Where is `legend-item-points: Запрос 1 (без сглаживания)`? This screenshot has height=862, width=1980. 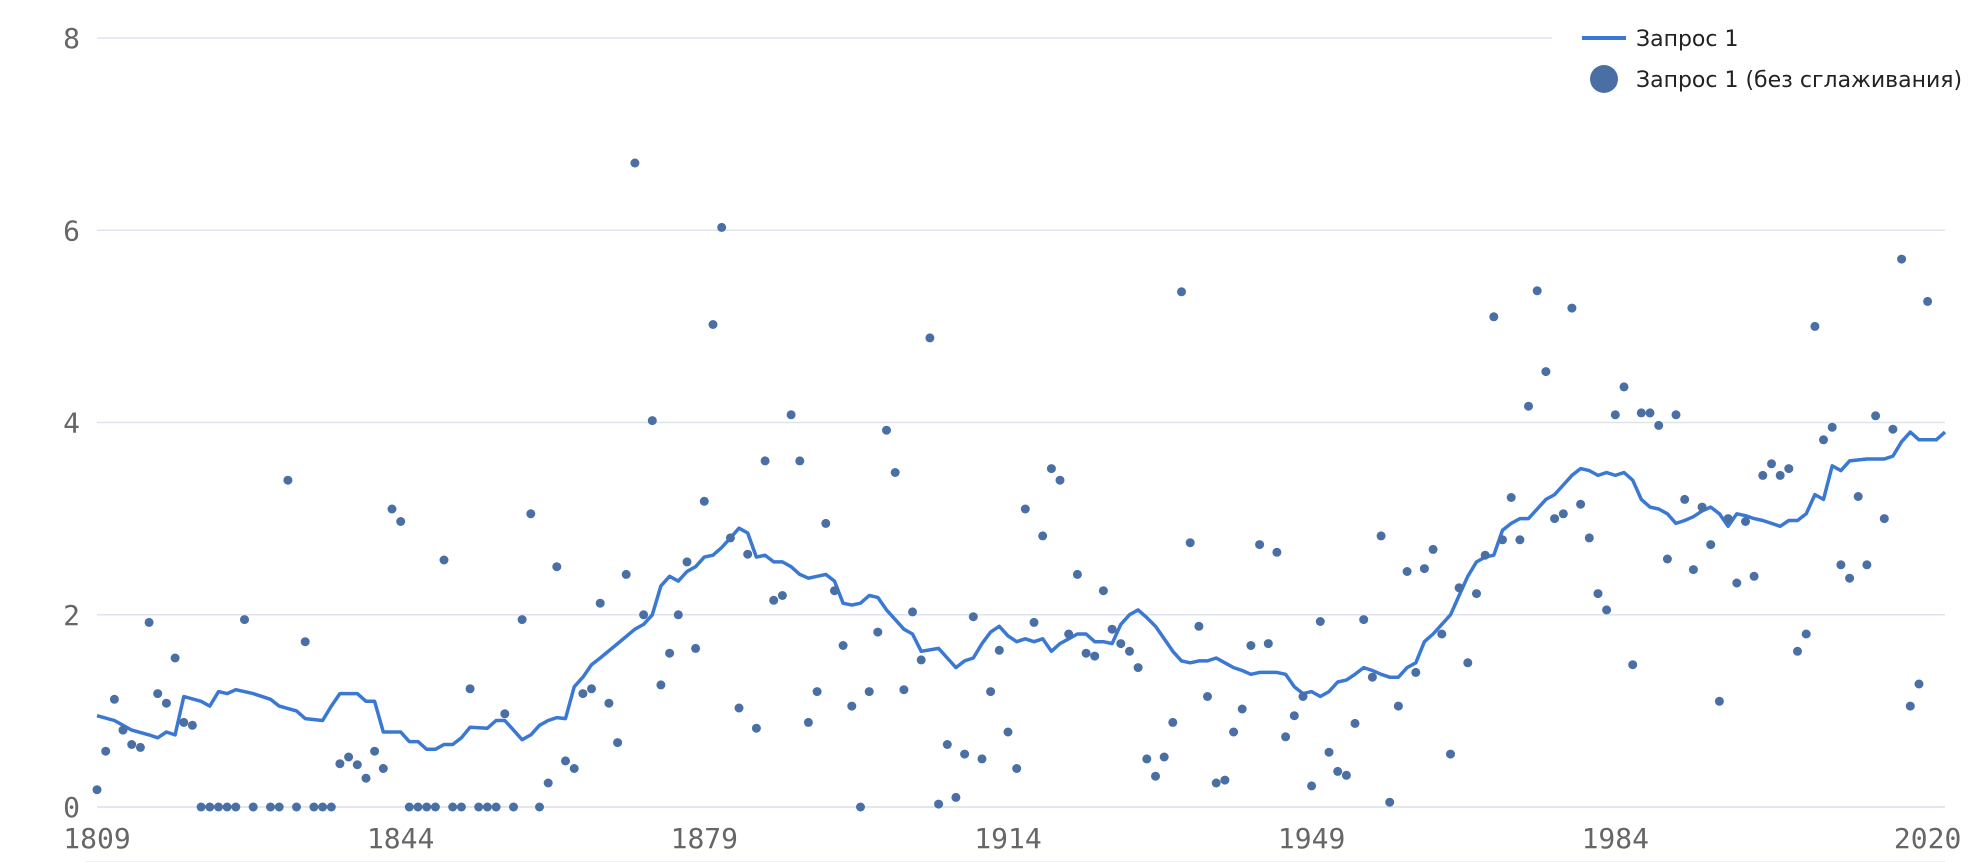 legend-item-points: Запрос 1 (без сглаживания) is located at coordinates (1776, 79).